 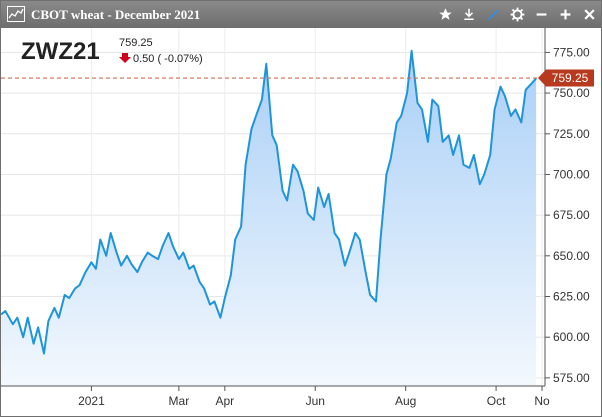 What do you see at coordinates (405, 401) in the screenshot?
I see `x-tick-label: Aug` at bounding box center [405, 401].